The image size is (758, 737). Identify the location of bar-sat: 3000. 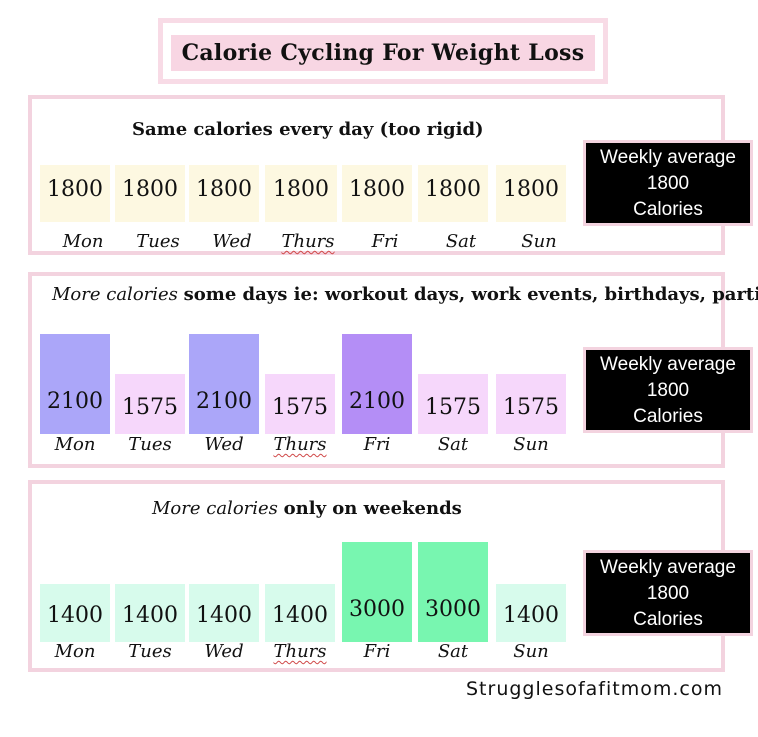
(453, 592).